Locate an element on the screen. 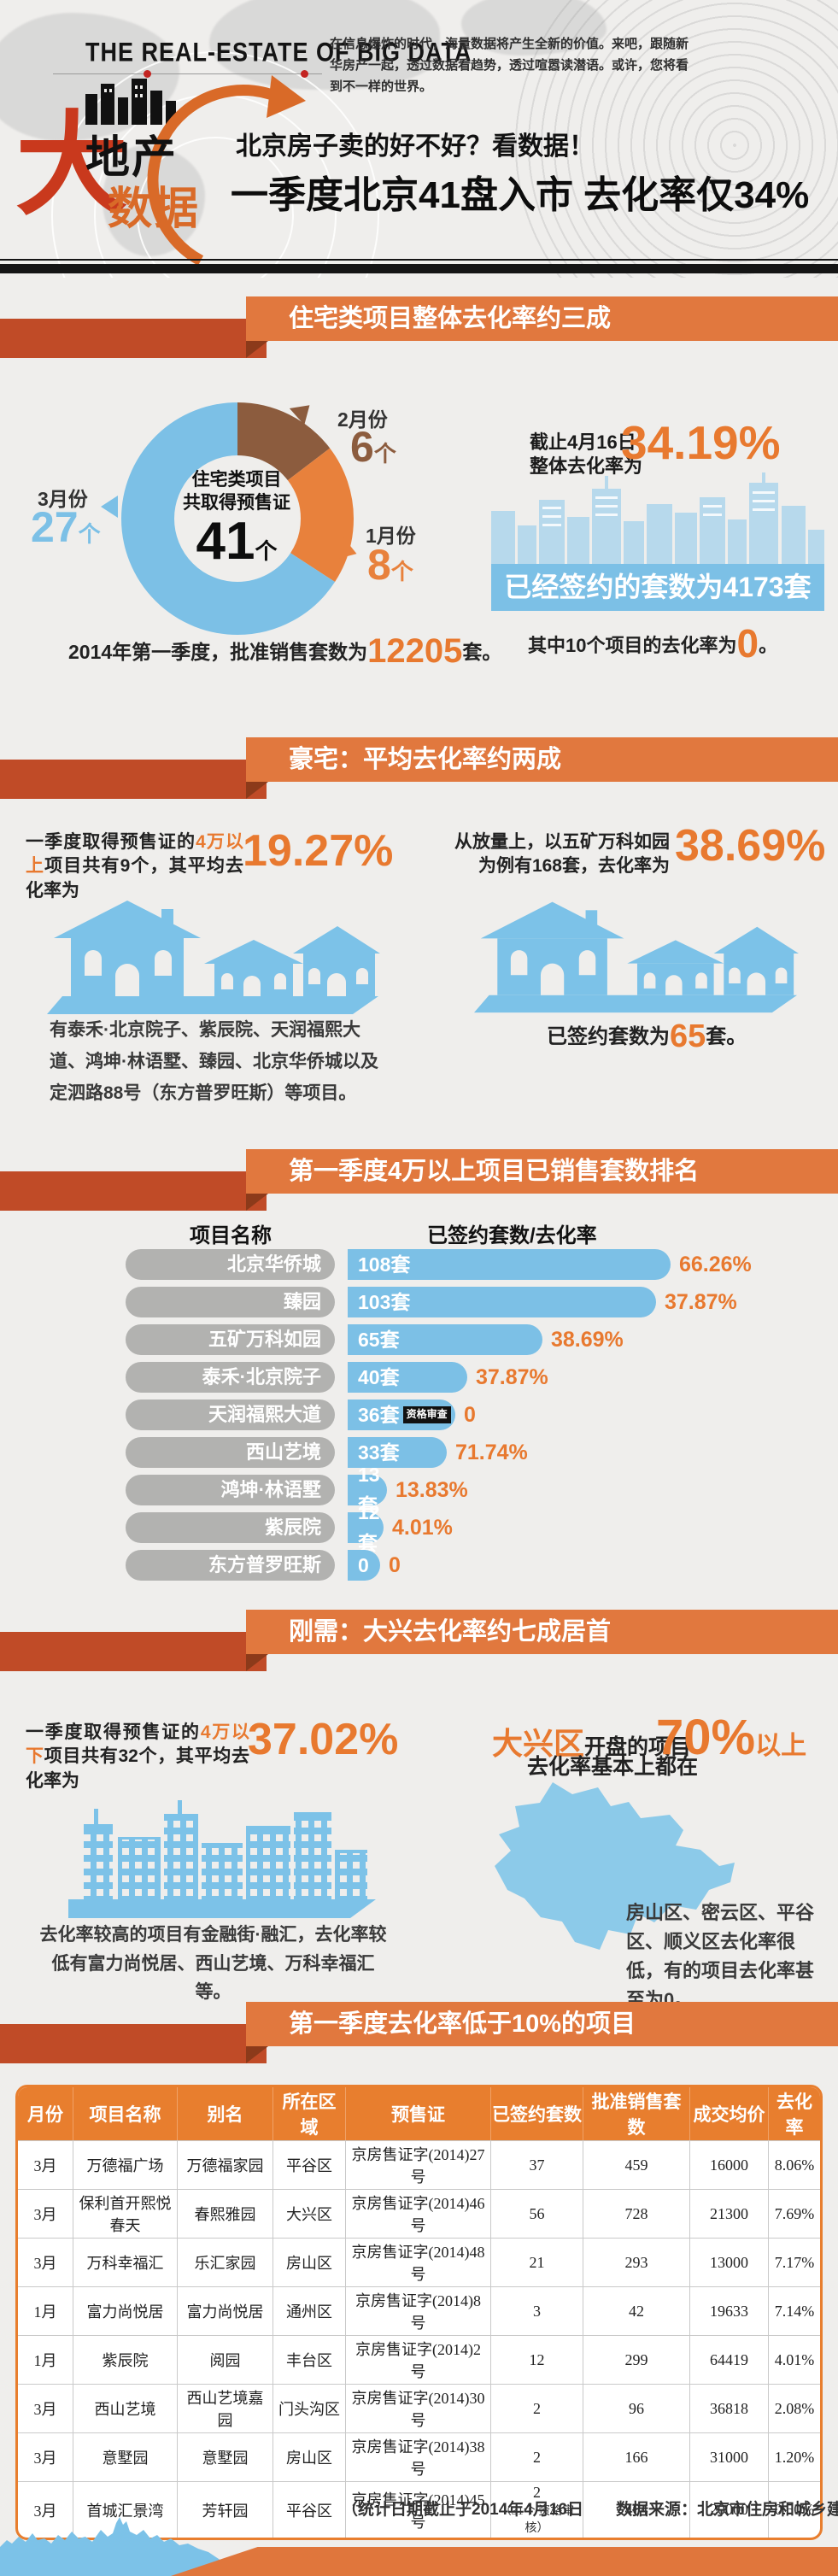 The image size is (838, 2576). table-col-header: 批准销售套数 is located at coordinates (636, 2113).